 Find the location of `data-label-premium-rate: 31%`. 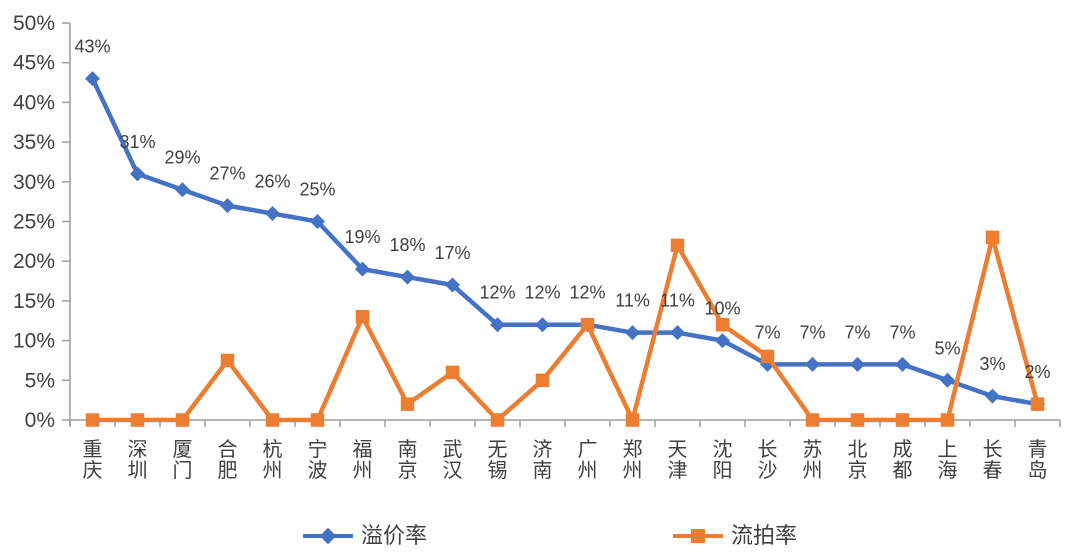

data-label-premium-rate: 31% is located at coordinates (137, 142).